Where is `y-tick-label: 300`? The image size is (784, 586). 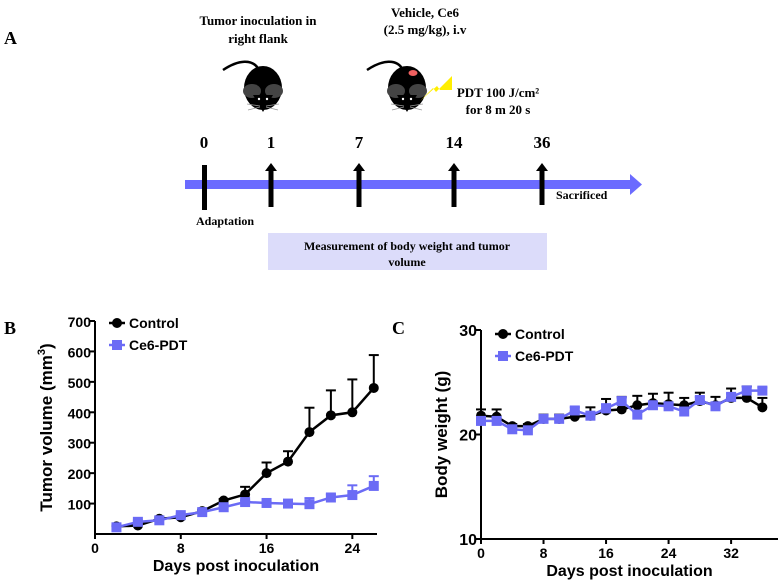 y-tick-label: 300 is located at coordinates (80, 444).